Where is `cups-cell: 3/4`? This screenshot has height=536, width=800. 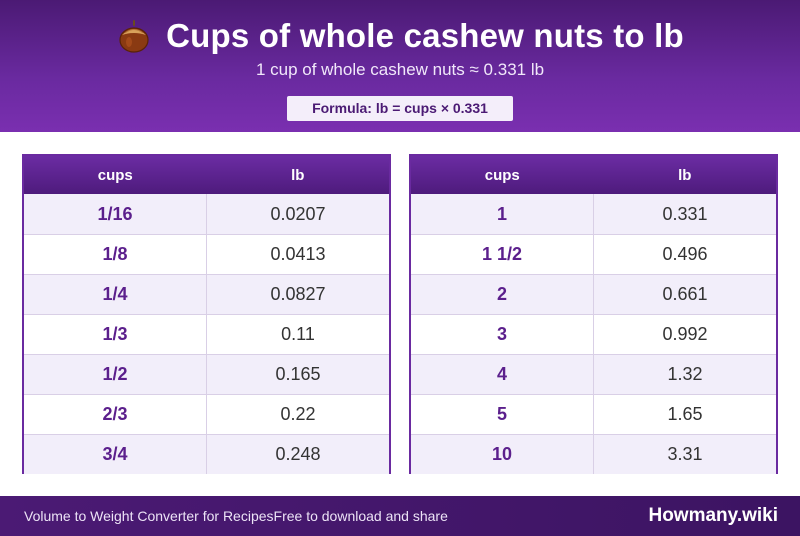
cups-cell: 3/4 is located at coordinates (115, 454).